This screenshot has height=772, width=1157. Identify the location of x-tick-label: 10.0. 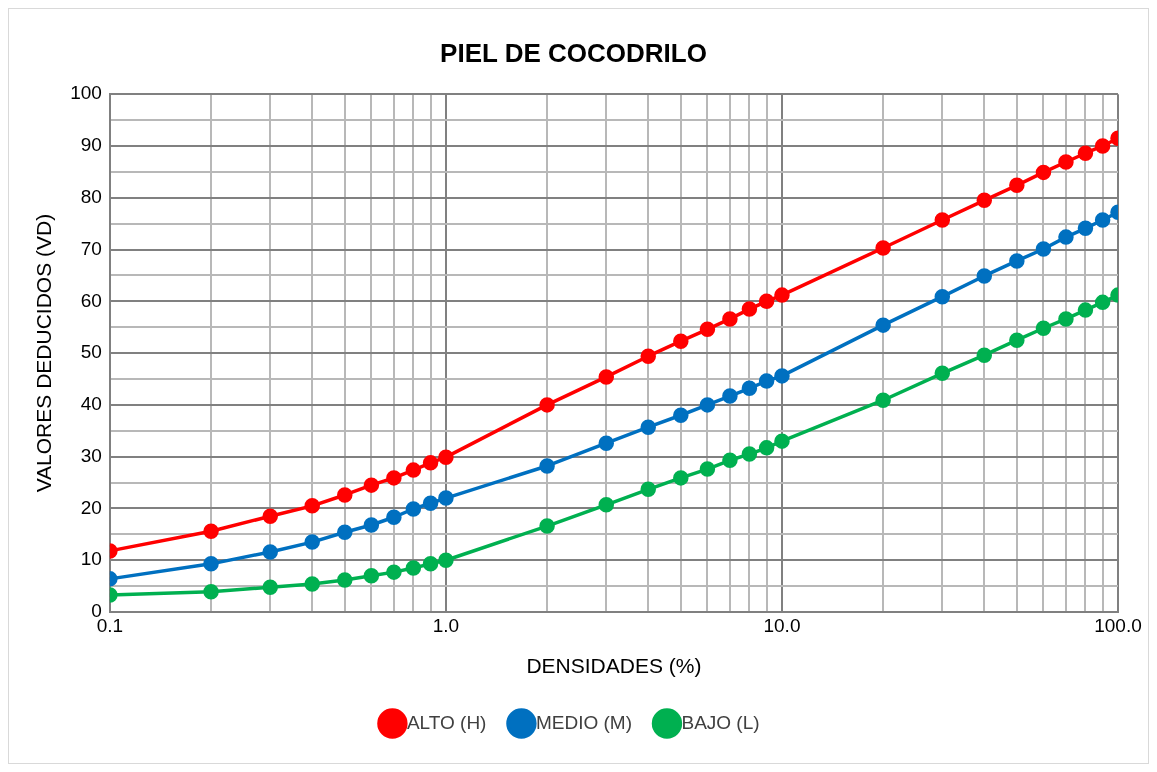
(782, 625).